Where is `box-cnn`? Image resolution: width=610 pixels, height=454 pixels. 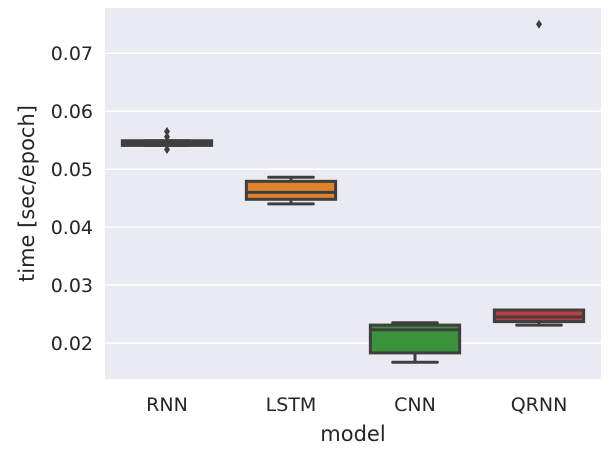 box-cnn is located at coordinates (415, 342).